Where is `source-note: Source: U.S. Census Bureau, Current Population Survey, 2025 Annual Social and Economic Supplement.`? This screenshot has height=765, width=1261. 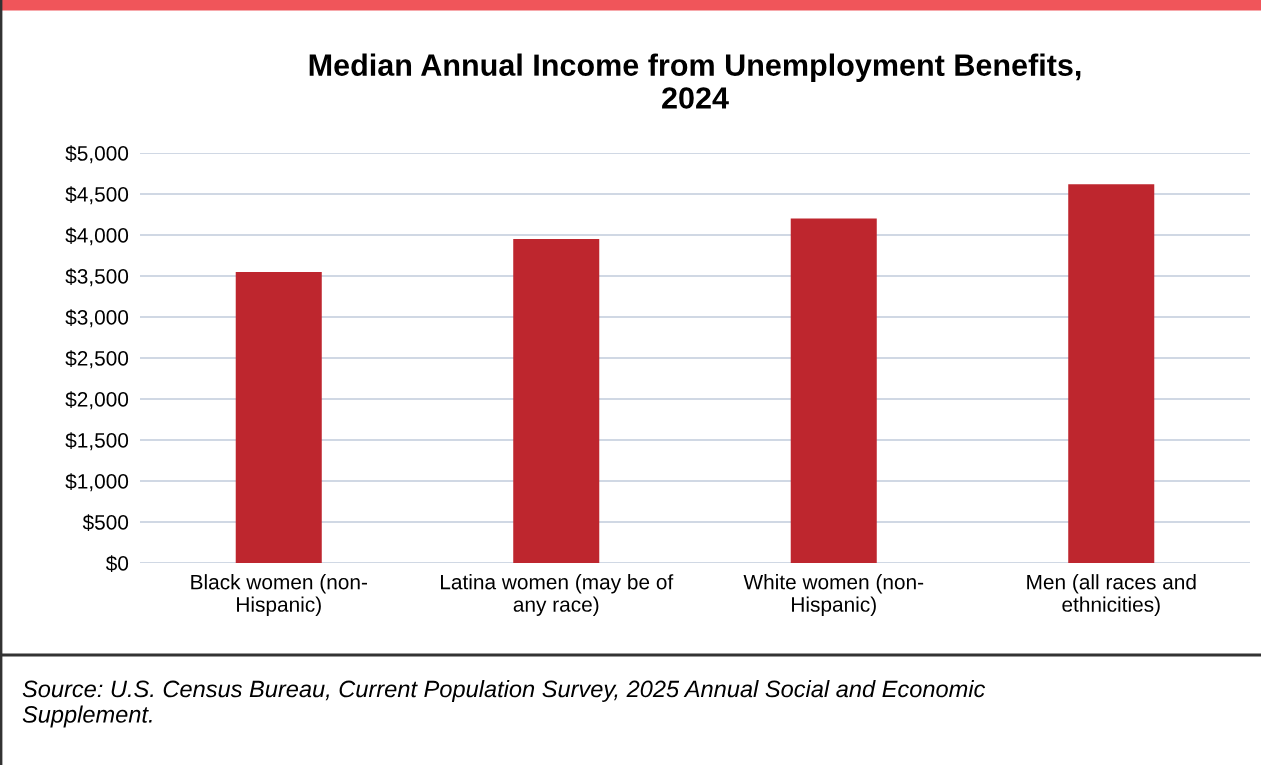
source-note: Source: U.S. Census Bureau, Current Population Survey, 2025 Annual Social and Economic Supplement. is located at coordinates (504, 704).